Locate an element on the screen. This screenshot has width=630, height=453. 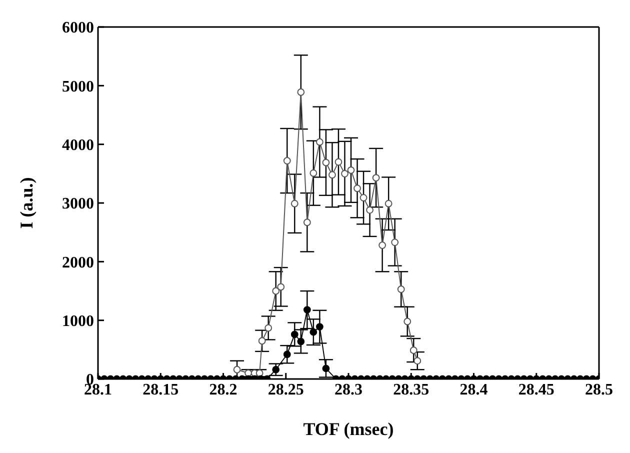
x-tick-label: 28.2 is located at coordinates (223, 389).